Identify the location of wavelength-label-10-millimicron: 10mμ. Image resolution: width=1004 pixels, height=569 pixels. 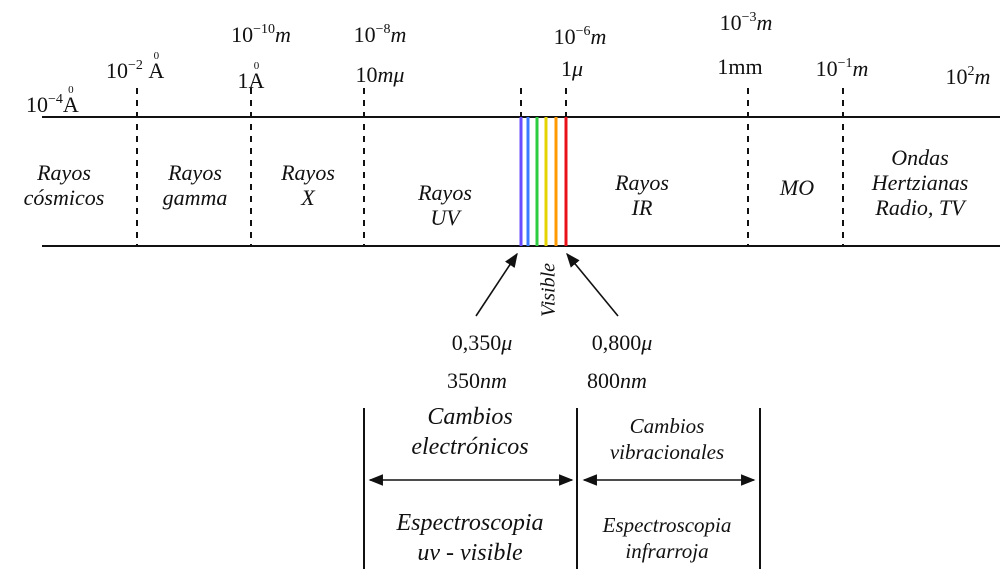
(380, 75).